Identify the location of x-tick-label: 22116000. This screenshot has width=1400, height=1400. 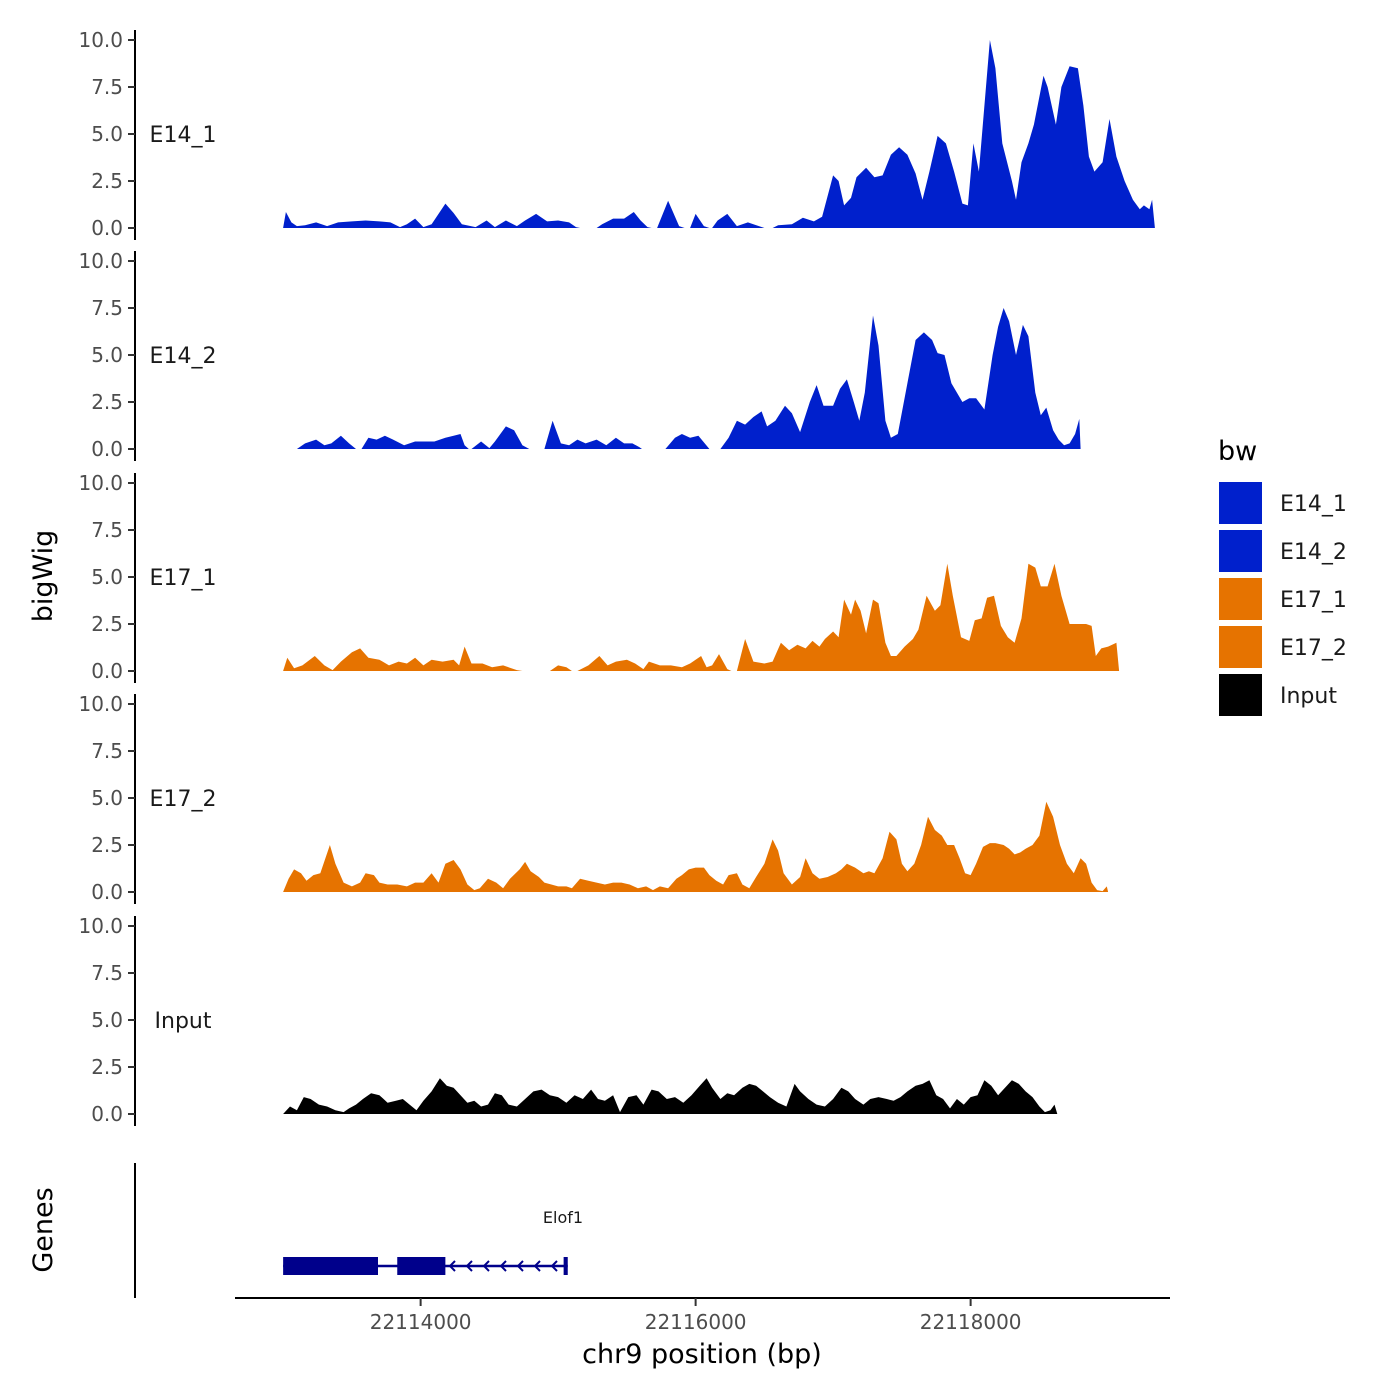
(696, 1322).